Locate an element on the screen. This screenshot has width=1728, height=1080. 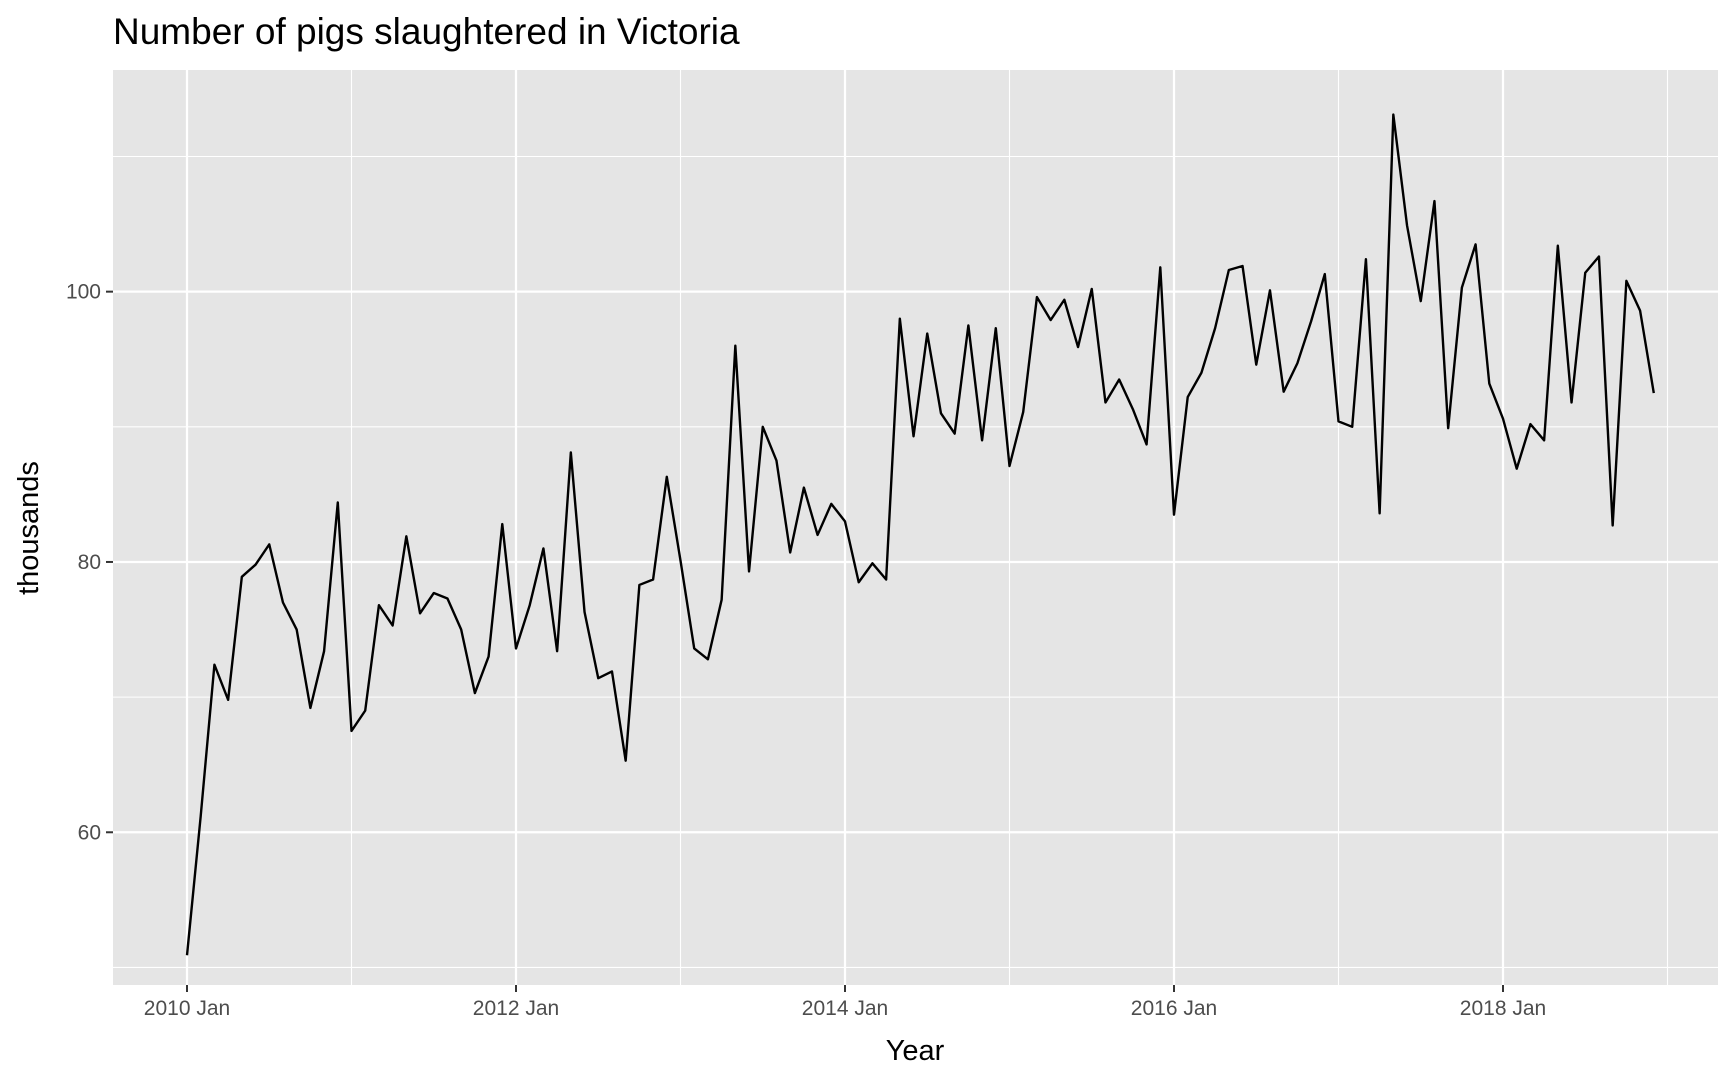
x-tick-label: 2010 Jan is located at coordinates (187, 1008).